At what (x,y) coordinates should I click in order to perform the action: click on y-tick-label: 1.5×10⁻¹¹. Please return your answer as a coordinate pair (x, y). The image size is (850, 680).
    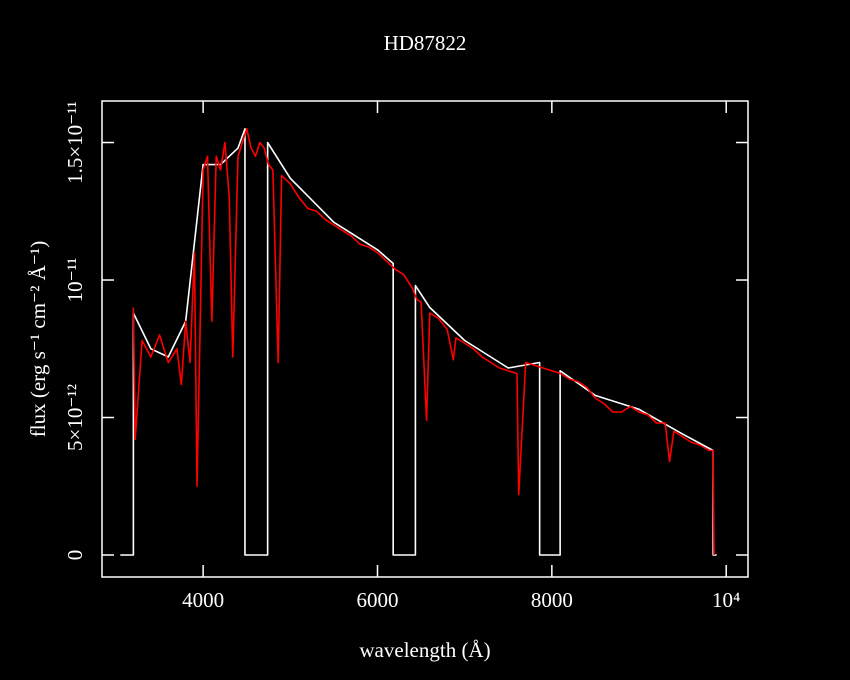
    Looking at the image, I should click on (75, 142).